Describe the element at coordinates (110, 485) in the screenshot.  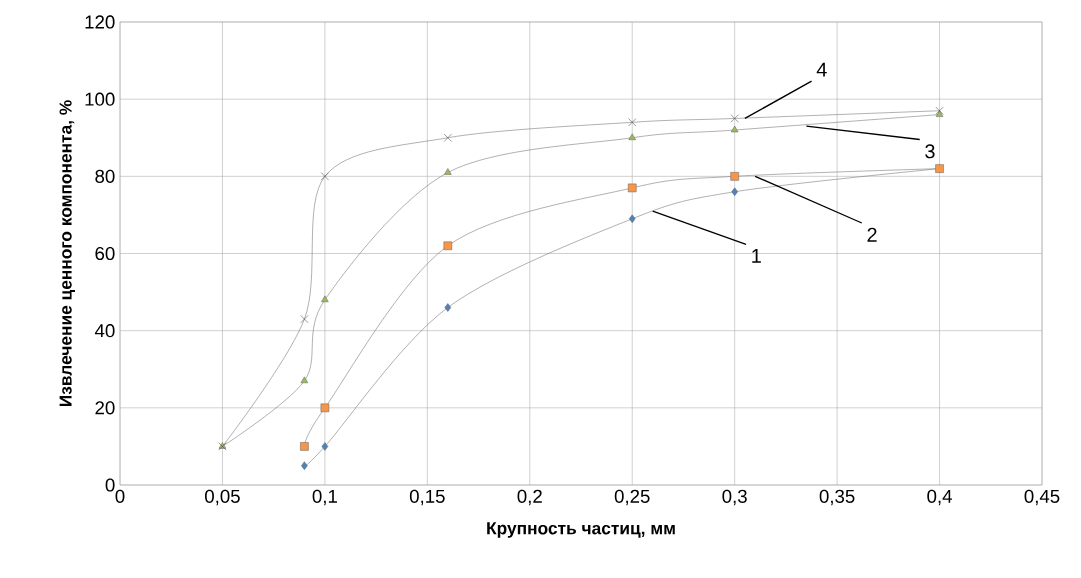
I see `y-tick-label: 0` at that location.